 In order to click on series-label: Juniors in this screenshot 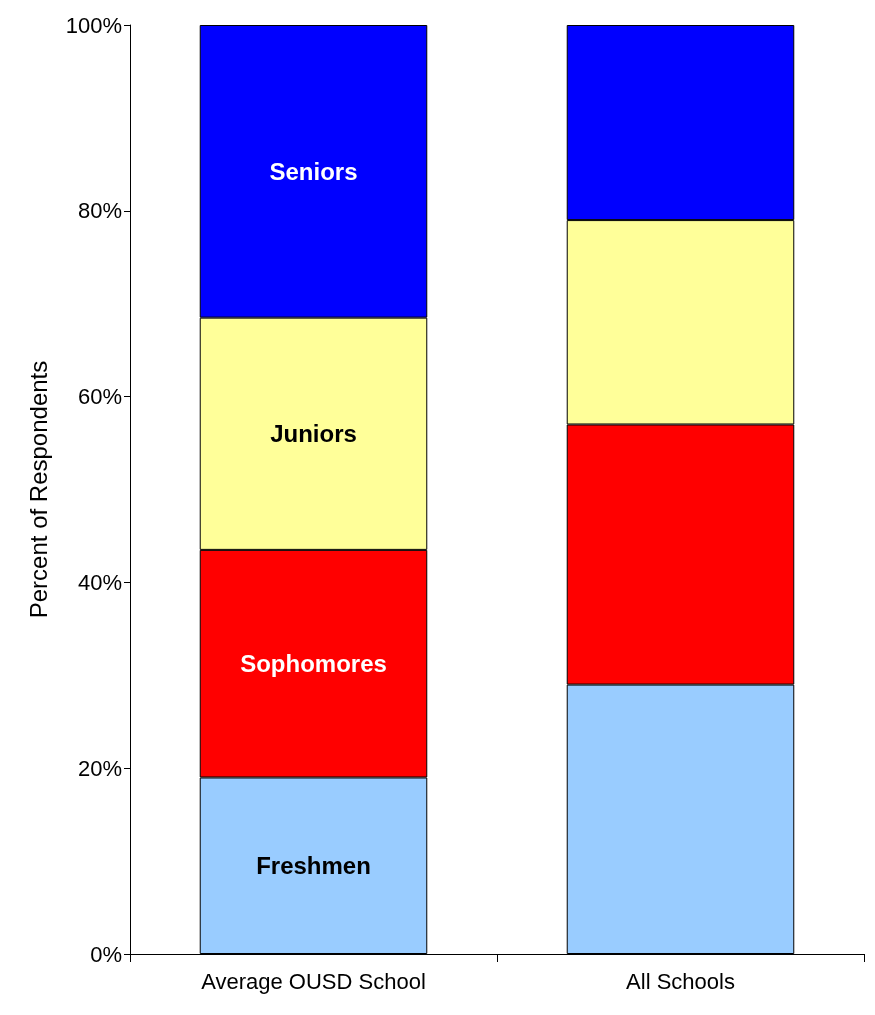, I will do `click(313, 434)`.